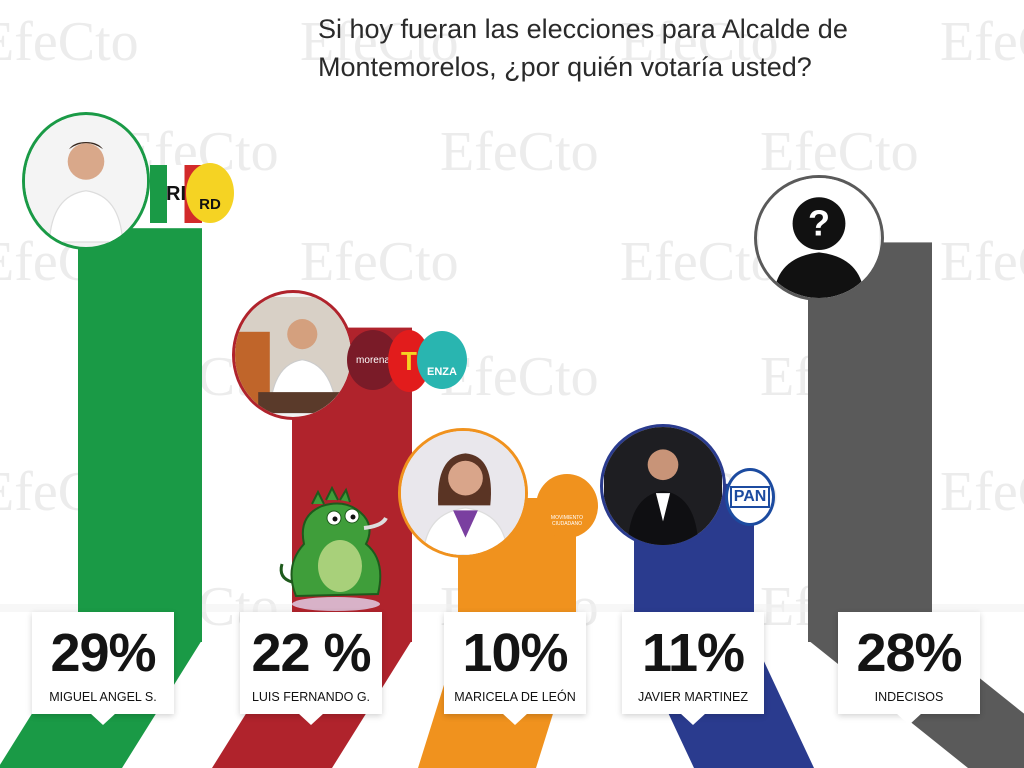  Describe the element at coordinates (311, 697) in the screenshot. I see `category-label: LUIS FERNANDO G.` at that location.